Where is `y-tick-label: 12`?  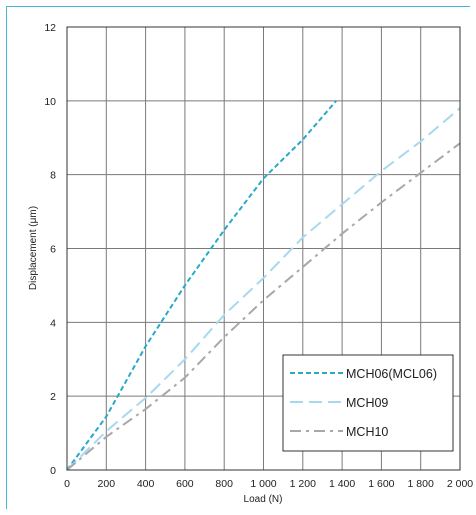 y-tick-label: 12 is located at coordinates (50, 28).